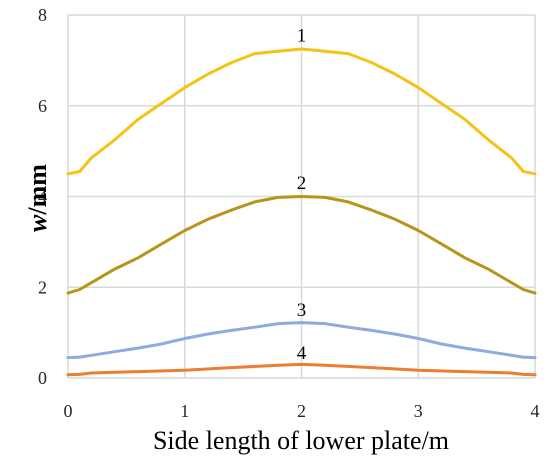 The width and height of the screenshot is (550, 469). I want to click on y-axis-label: w/mm, so click(37, 198).